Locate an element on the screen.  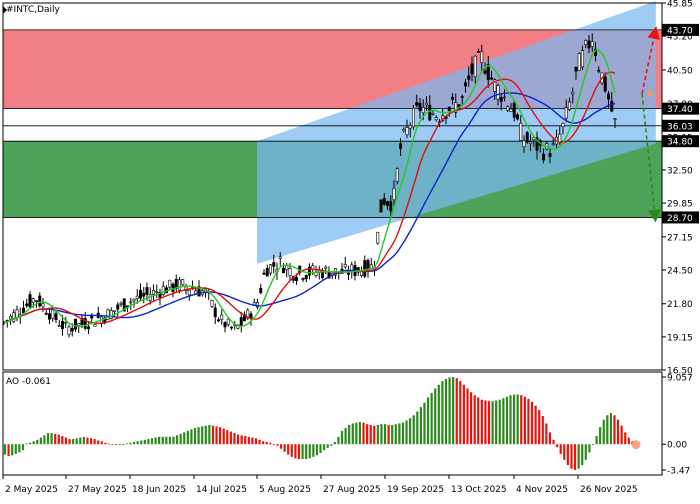
x-tick-label-3: 14 Jul 2025 is located at coordinates (221, 490).